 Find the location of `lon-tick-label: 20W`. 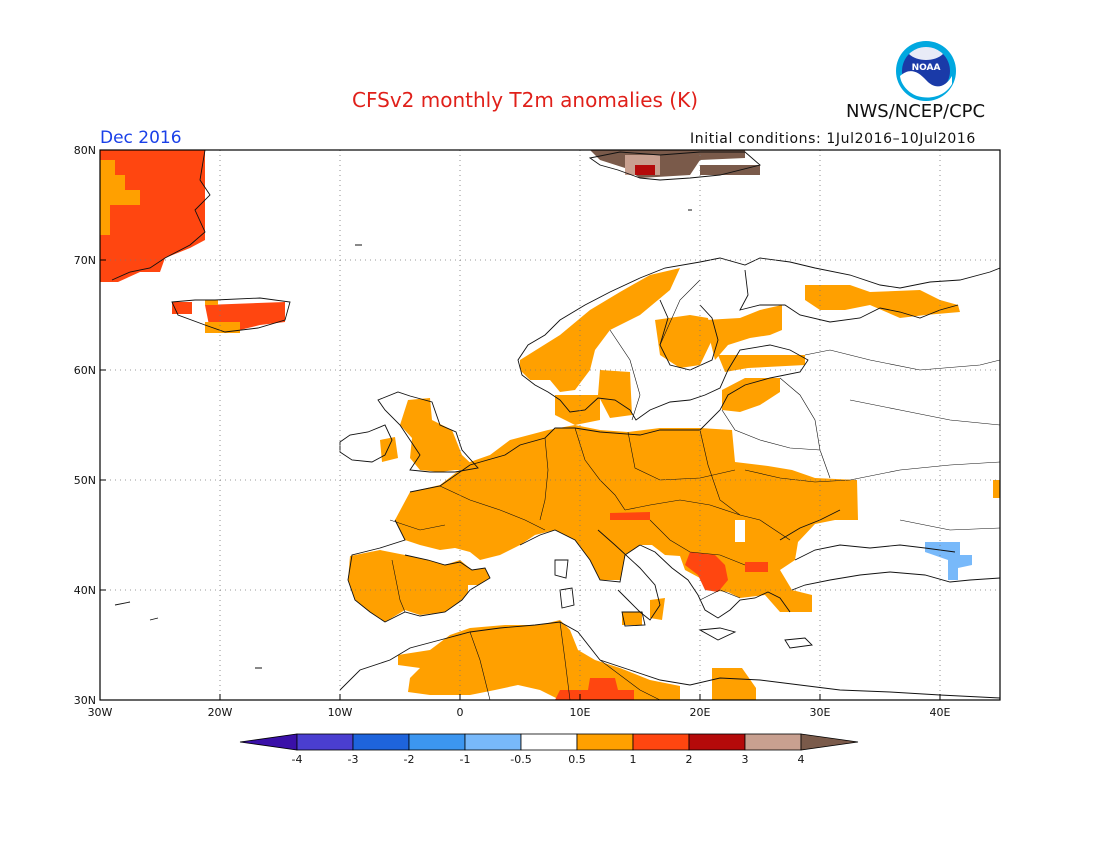

lon-tick-label: 20W is located at coordinates (220, 712).